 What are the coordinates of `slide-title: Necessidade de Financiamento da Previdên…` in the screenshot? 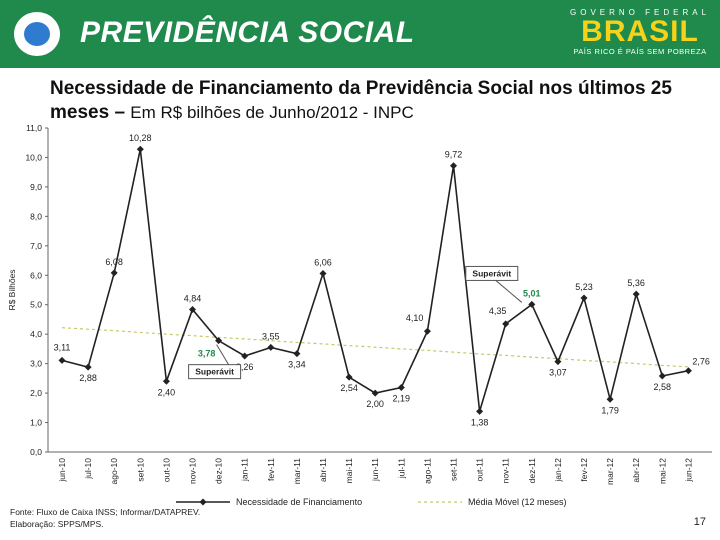 It's located at (380, 101).